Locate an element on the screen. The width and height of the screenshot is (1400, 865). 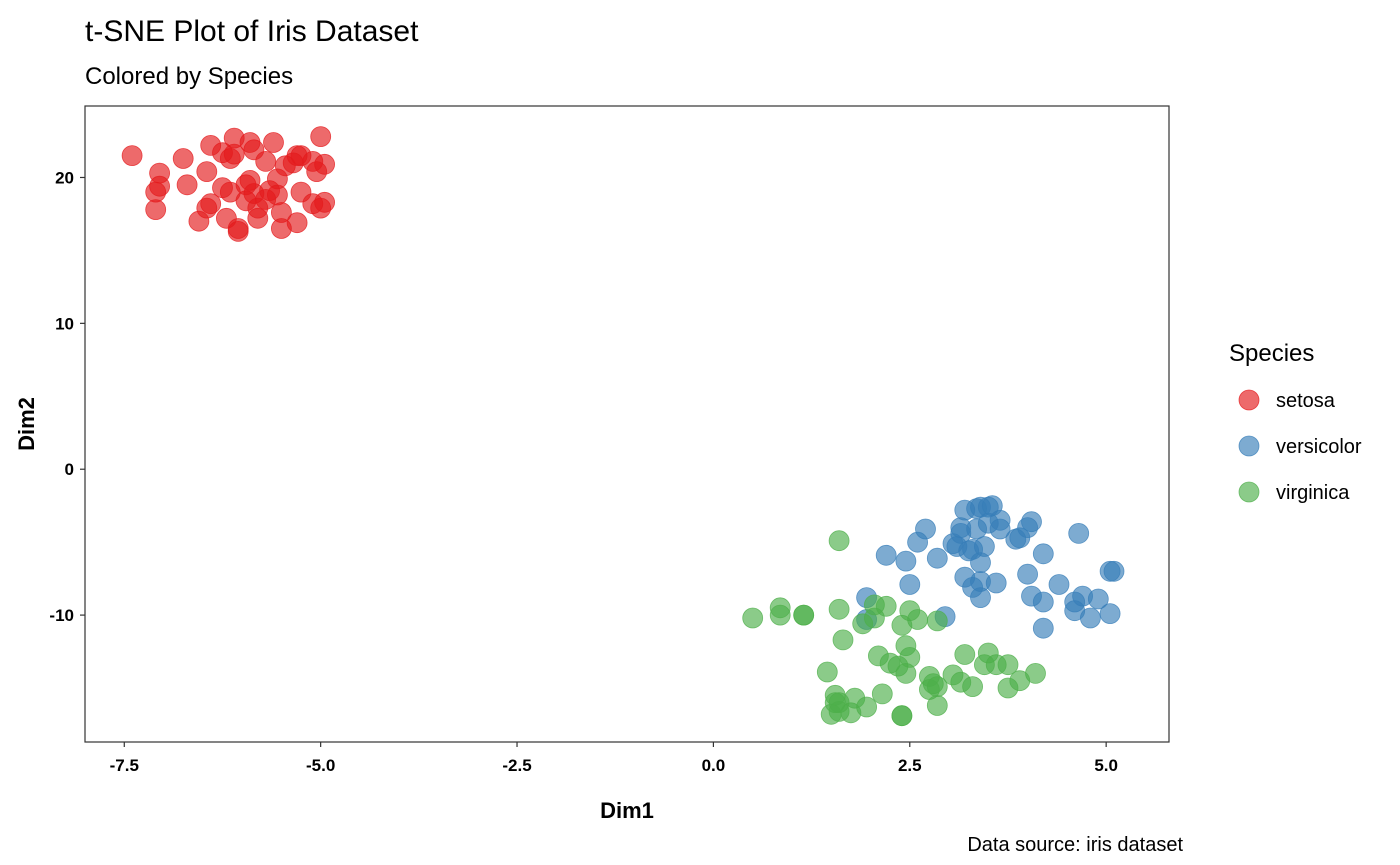
legend-label-setosa: setosa is located at coordinates (1306, 401).